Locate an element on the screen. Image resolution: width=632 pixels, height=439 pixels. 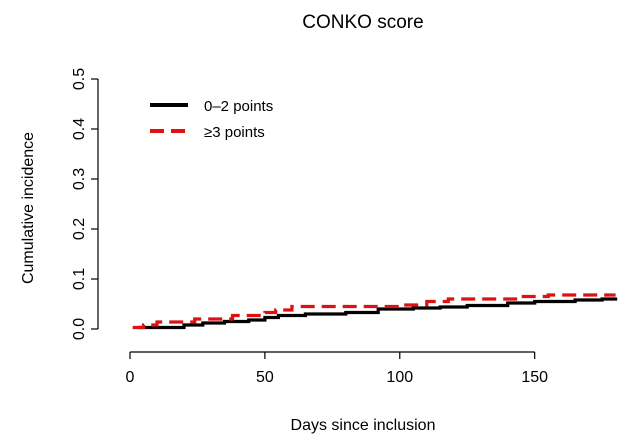
x-tick-label: 150 is located at coordinates (534, 377).